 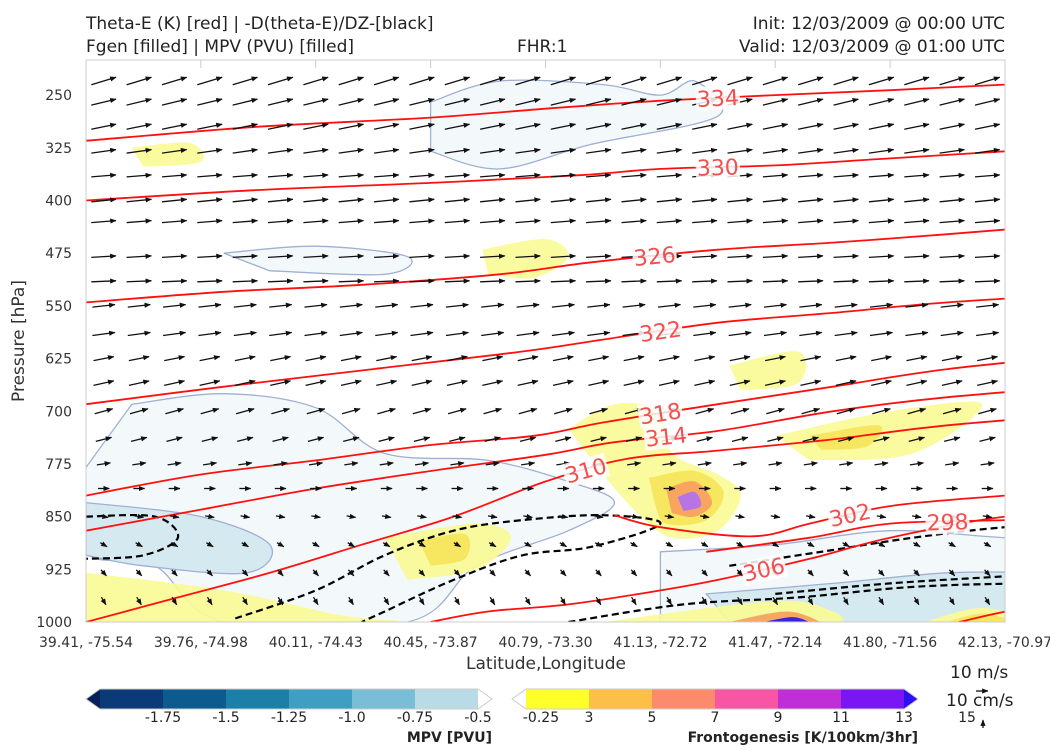 I want to click on frontogenesis-colorbar-tick: 13, so click(x=904, y=718).